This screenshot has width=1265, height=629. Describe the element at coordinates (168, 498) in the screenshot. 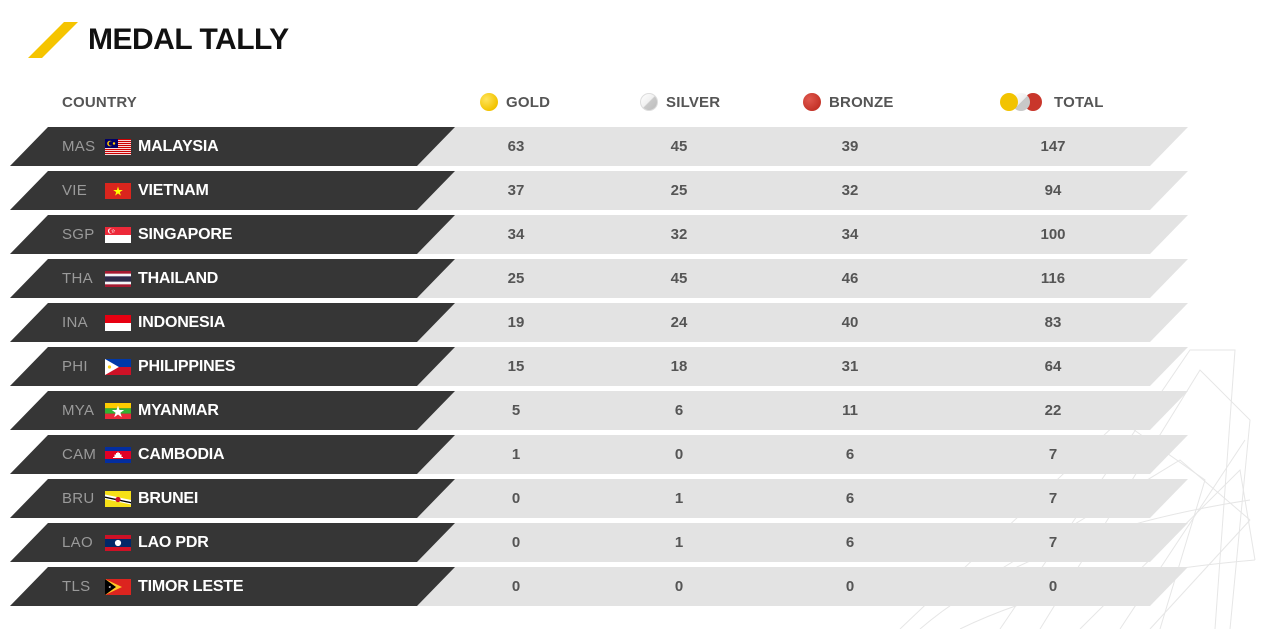

I see `country-name: BRUNEI` at that location.